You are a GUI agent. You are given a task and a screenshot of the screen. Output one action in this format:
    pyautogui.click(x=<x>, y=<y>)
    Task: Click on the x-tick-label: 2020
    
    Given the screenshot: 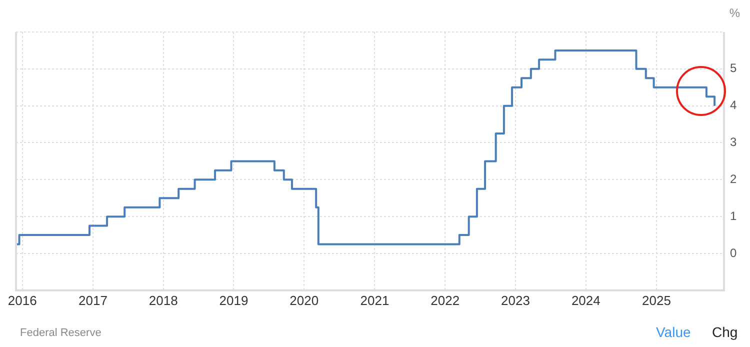 What is the action you would take?
    pyautogui.click(x=304, y=300)
    